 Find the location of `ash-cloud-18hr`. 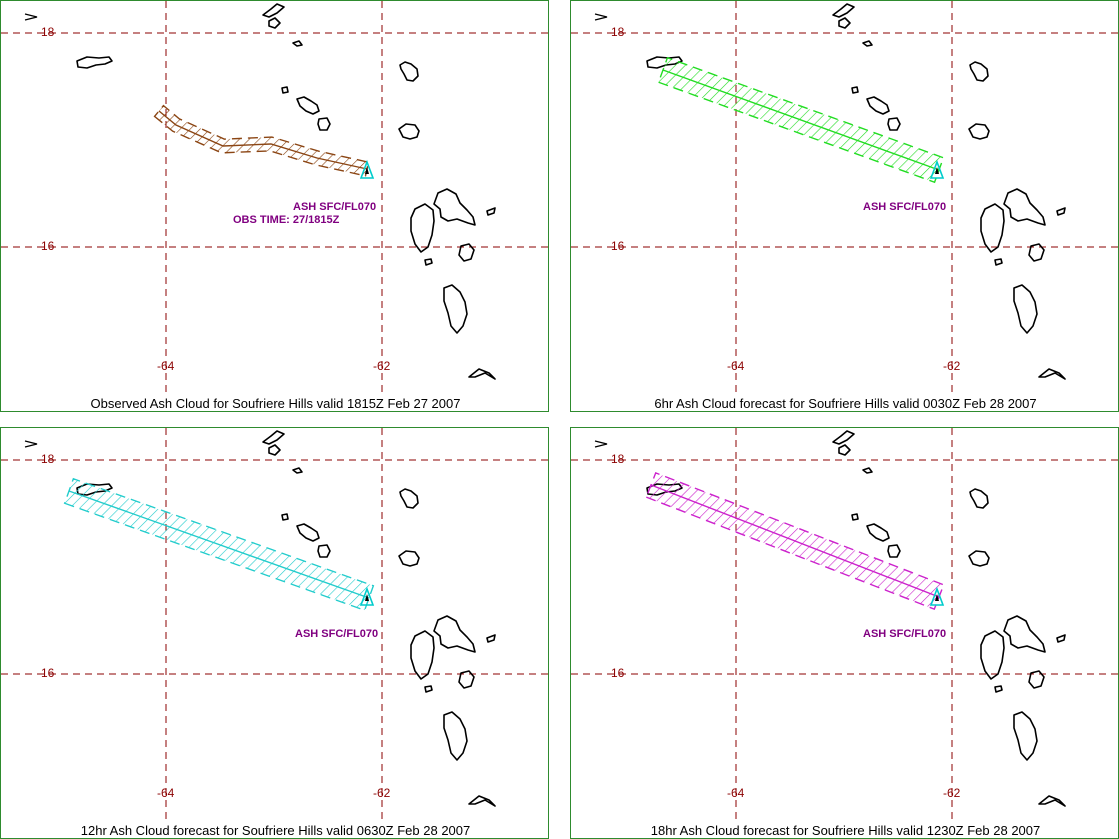

ash-cloud-18hr is located at coordinates (795, 541).